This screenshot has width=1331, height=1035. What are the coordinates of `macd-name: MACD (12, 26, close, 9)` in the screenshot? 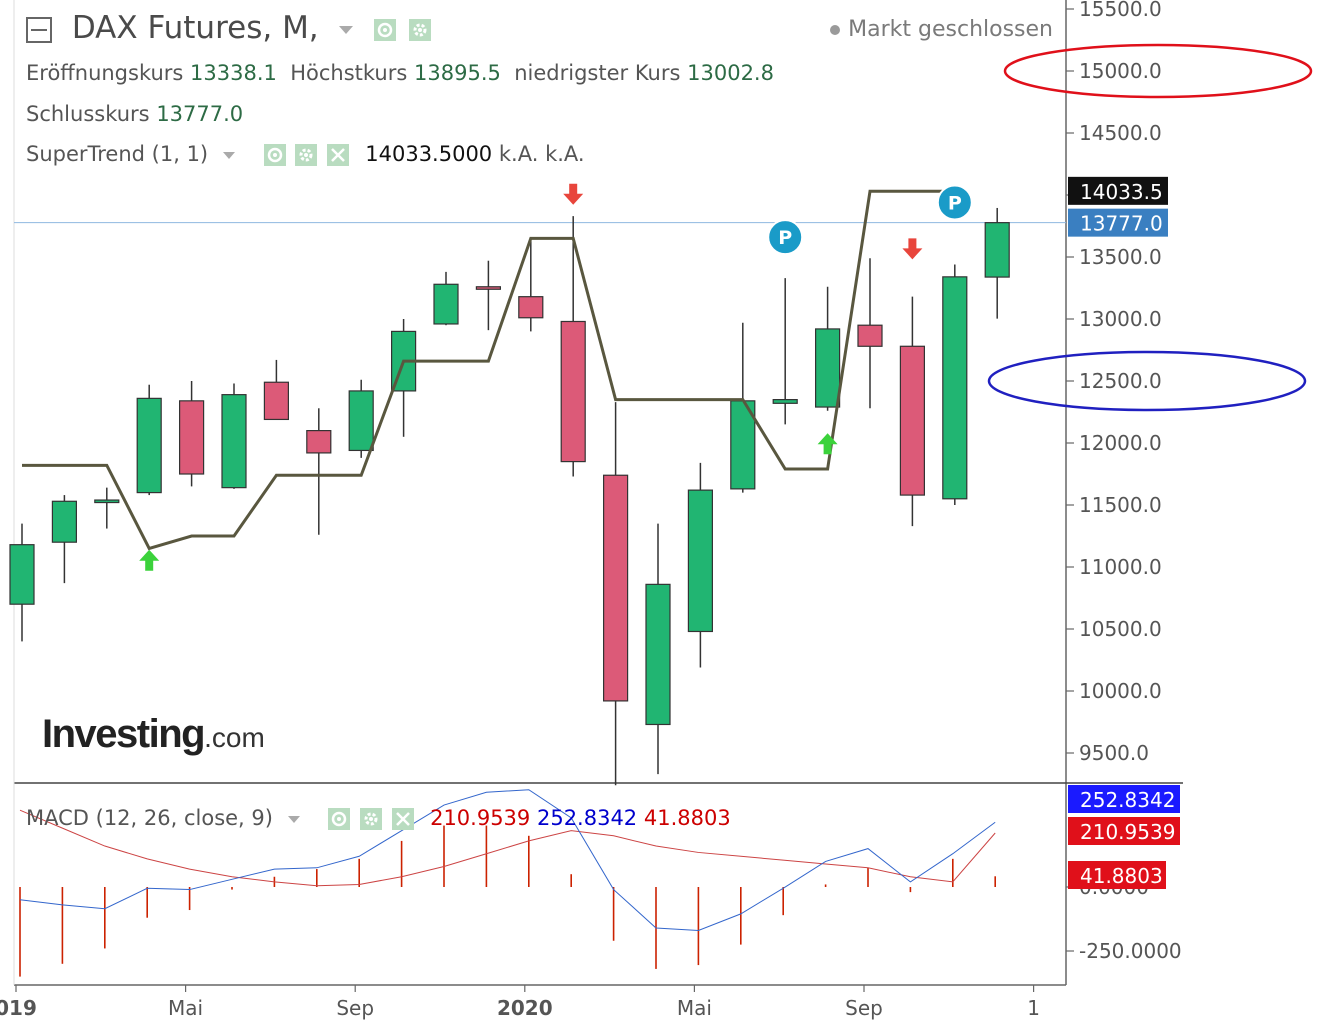 It's located at (149, 818).